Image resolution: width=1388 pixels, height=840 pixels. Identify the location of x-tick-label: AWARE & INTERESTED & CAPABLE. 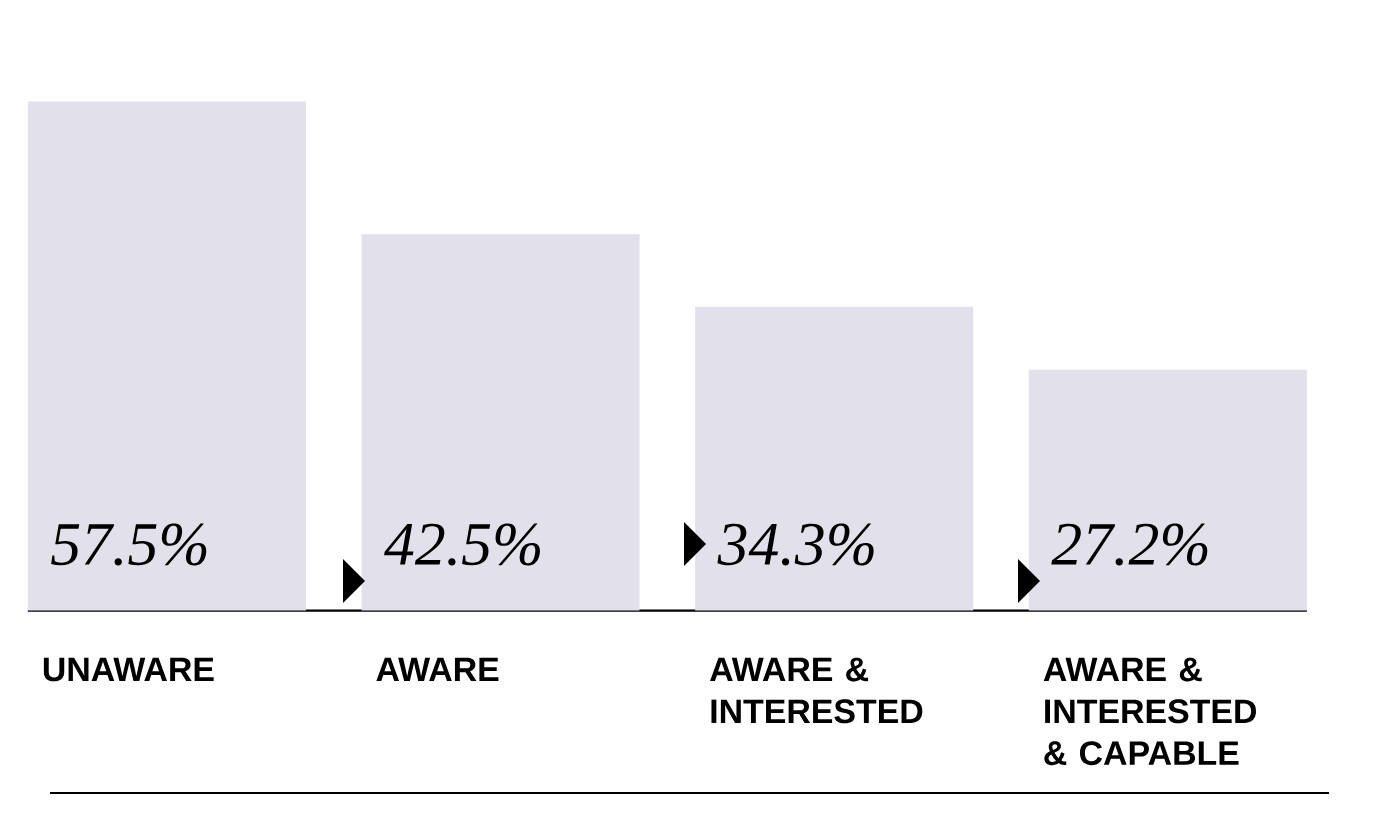
(1149, 711).